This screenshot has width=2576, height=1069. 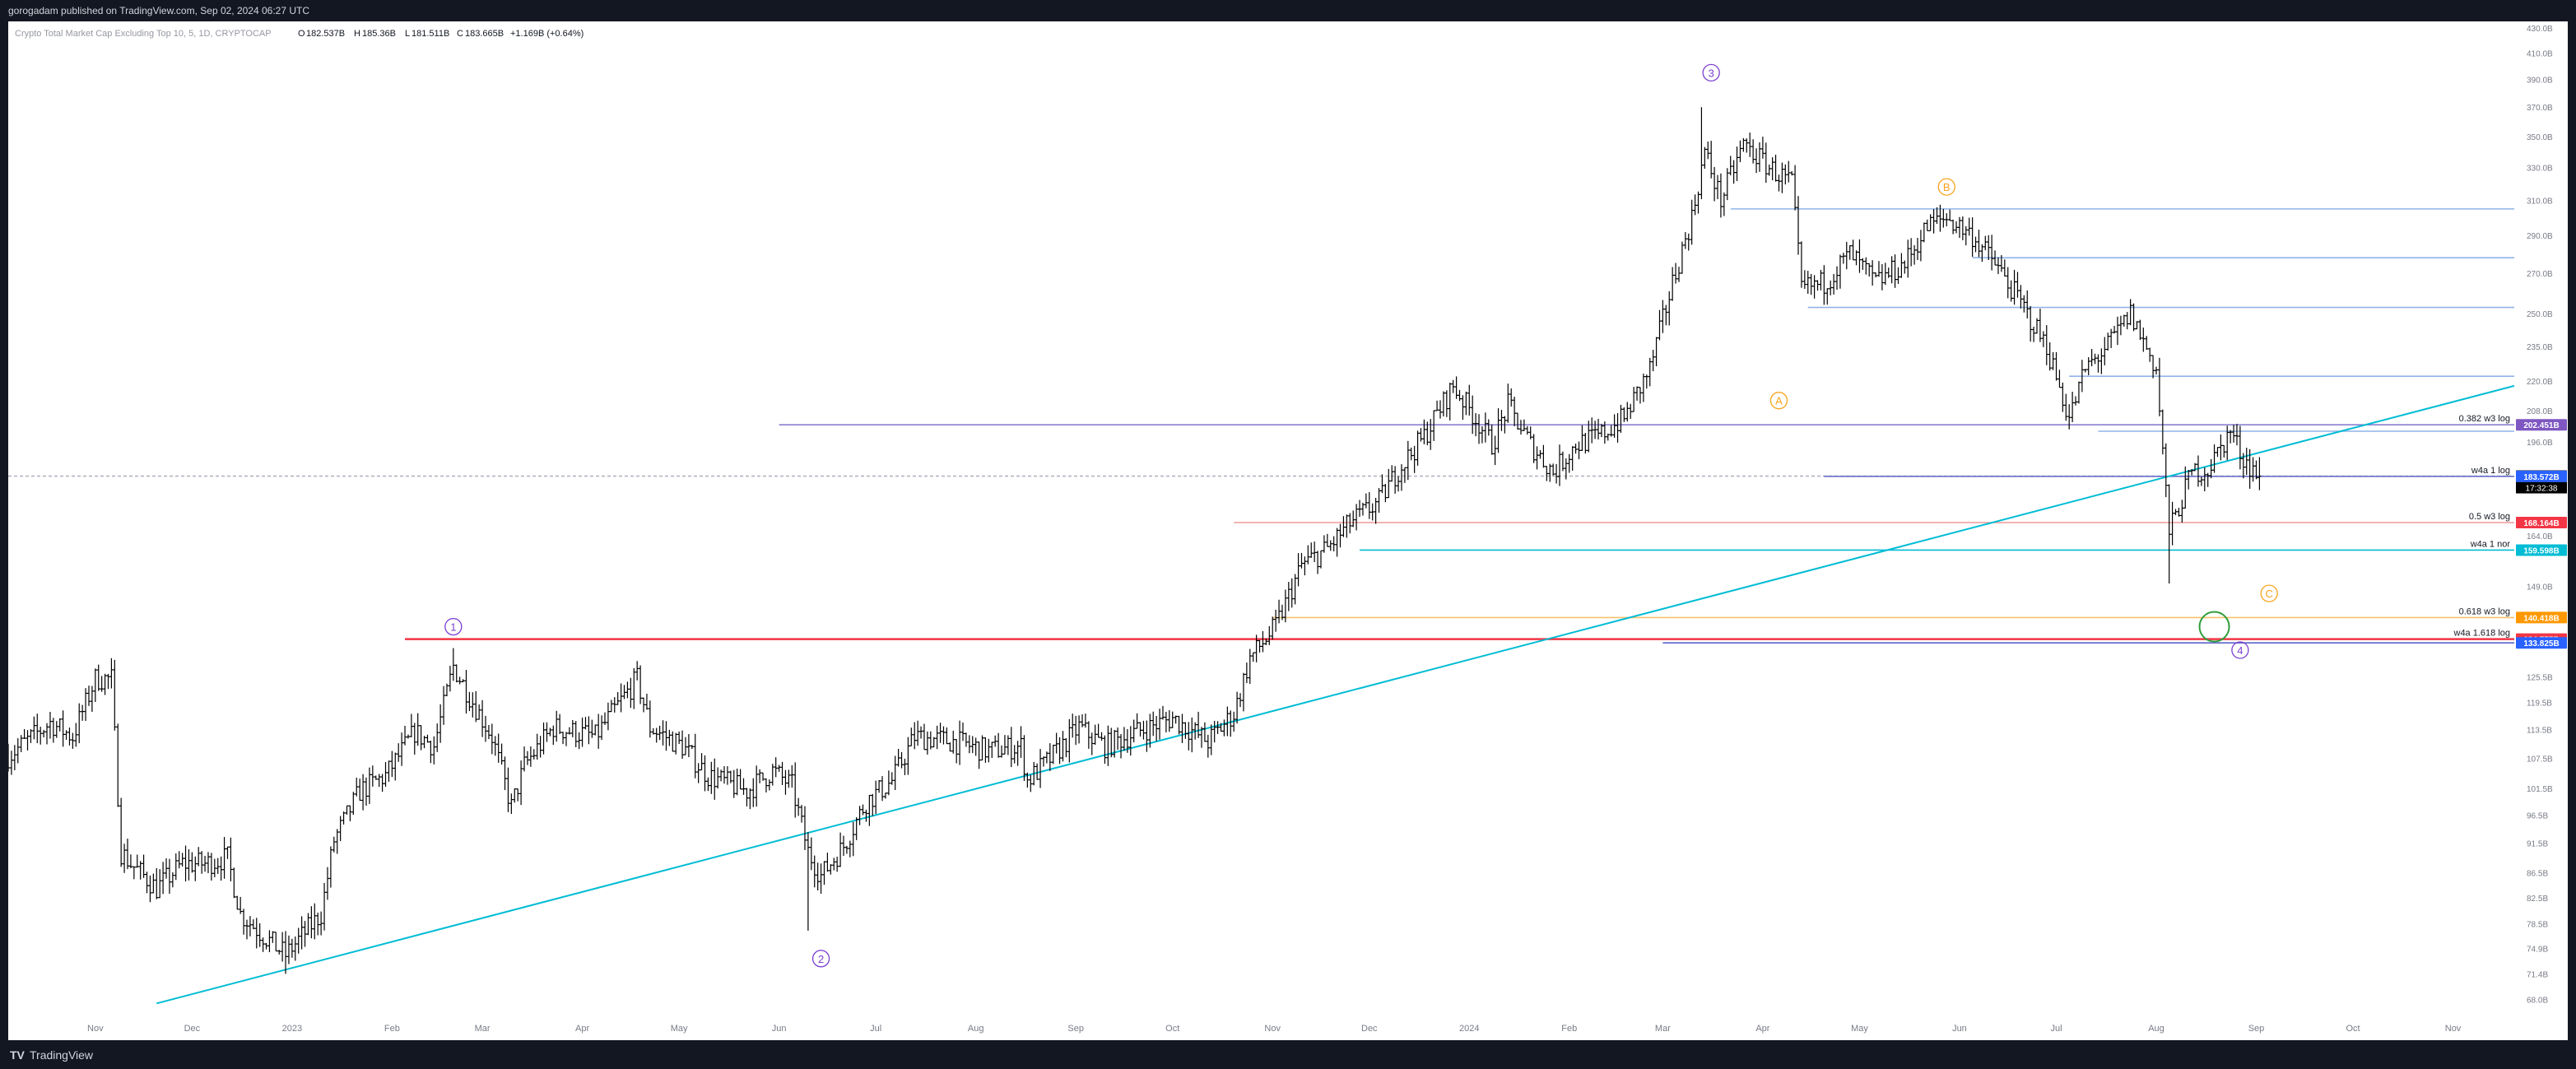 I want to click on price-tag-label: 168.164B, so click(x=2541, y=523).